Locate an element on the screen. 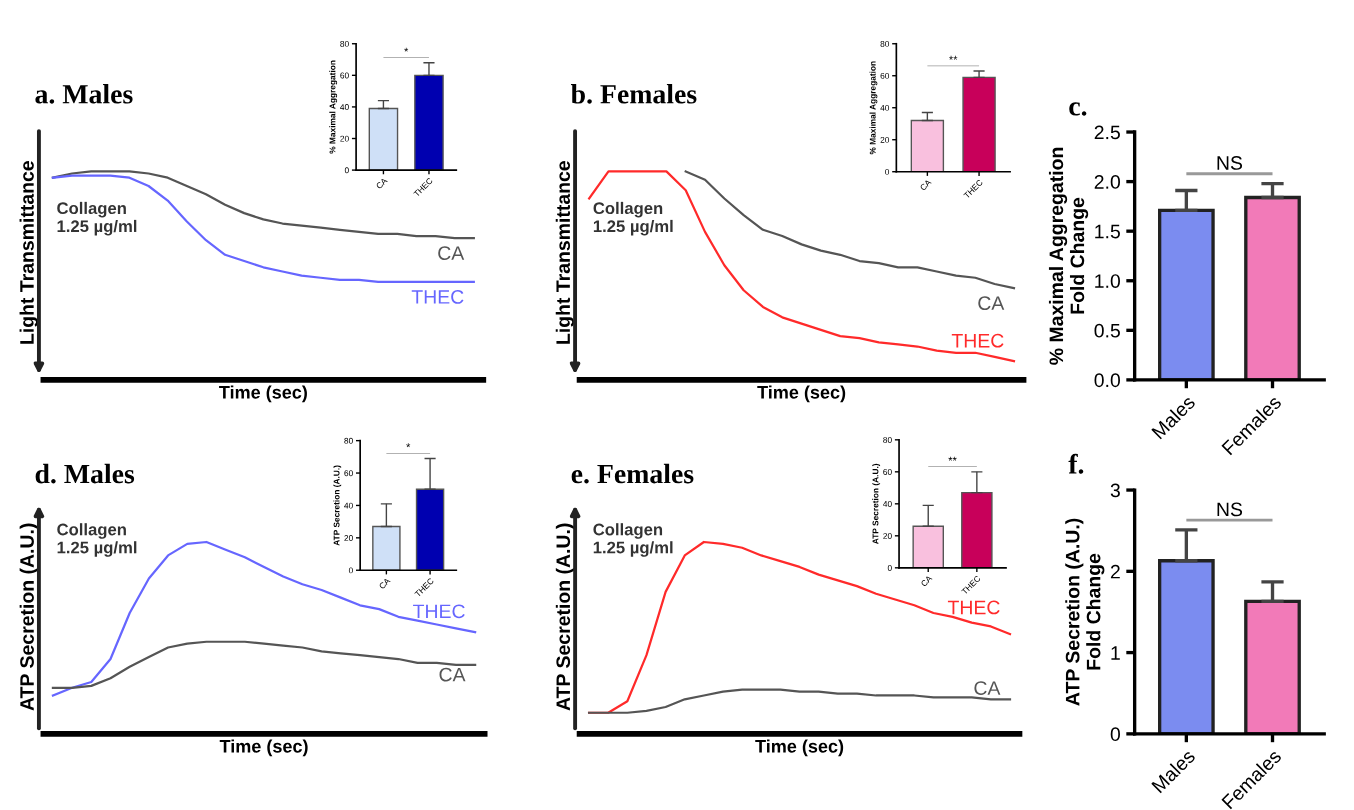 The image size is (1354, 810). chart-title: a. Males is located at coordinates (84, 94).